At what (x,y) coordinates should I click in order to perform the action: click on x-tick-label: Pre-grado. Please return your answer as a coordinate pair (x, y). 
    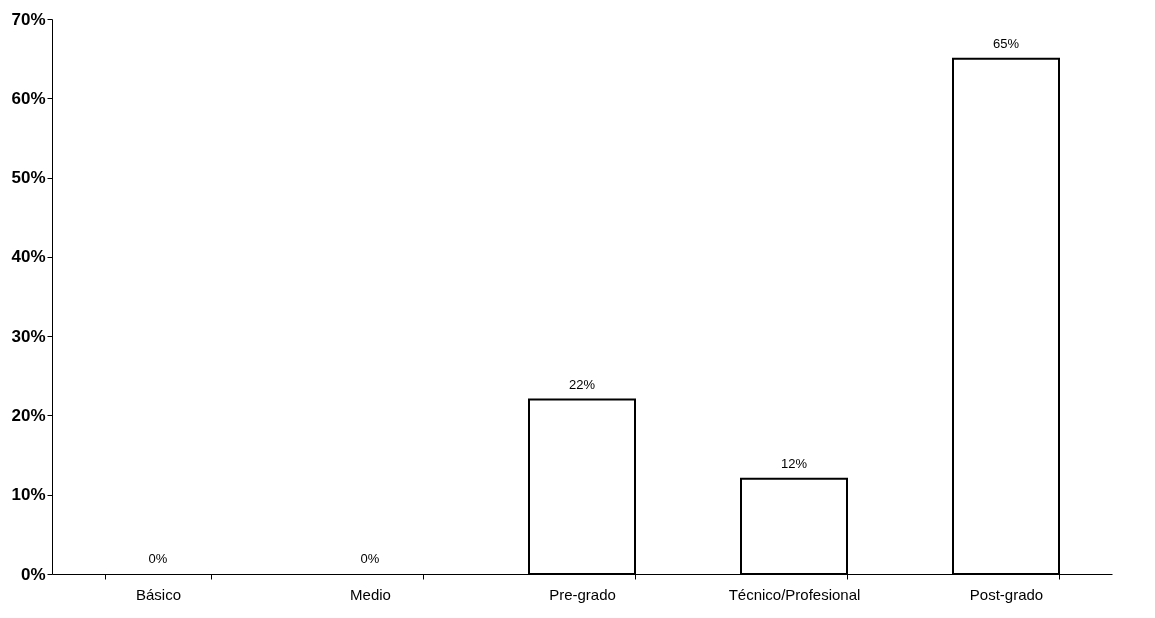
    Looking at the image, I should click on (582, 594).